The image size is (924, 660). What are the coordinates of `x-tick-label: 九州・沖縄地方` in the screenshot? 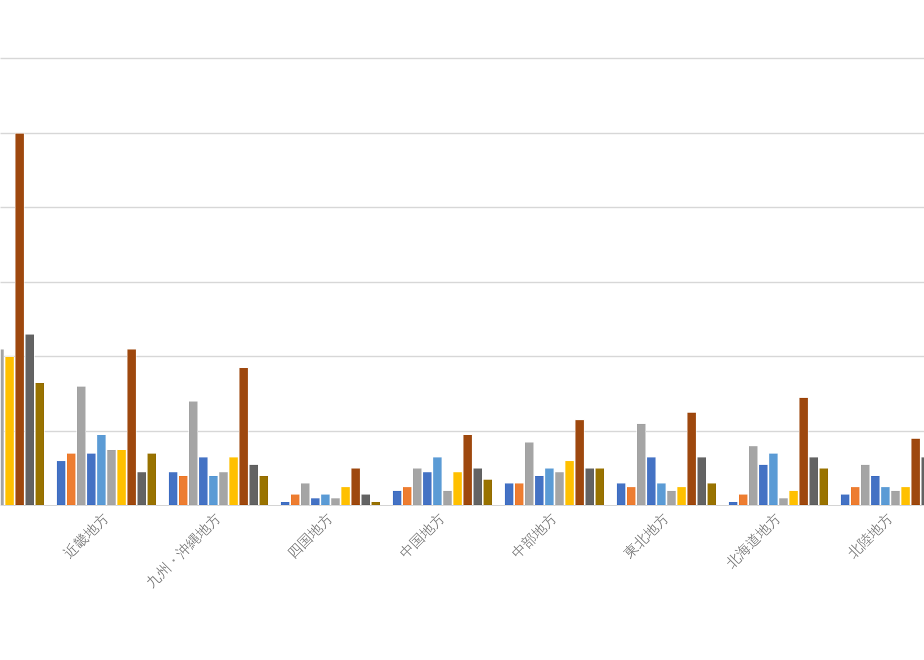 It's located at (184, 551).